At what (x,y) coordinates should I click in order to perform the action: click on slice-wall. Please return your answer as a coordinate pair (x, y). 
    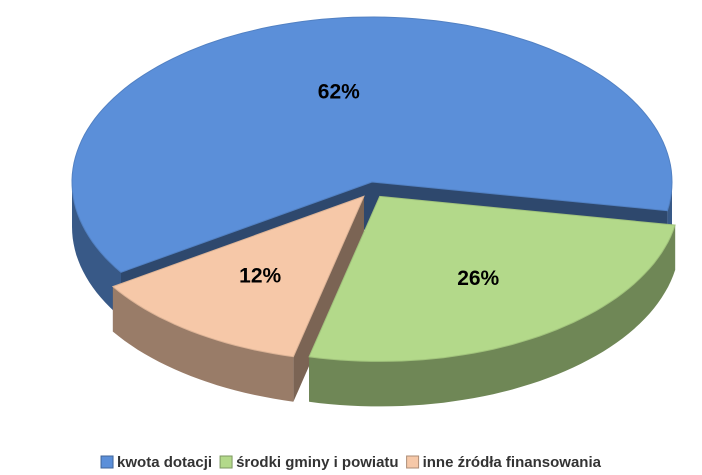
    Looking at the image, I should click on (328, 299).